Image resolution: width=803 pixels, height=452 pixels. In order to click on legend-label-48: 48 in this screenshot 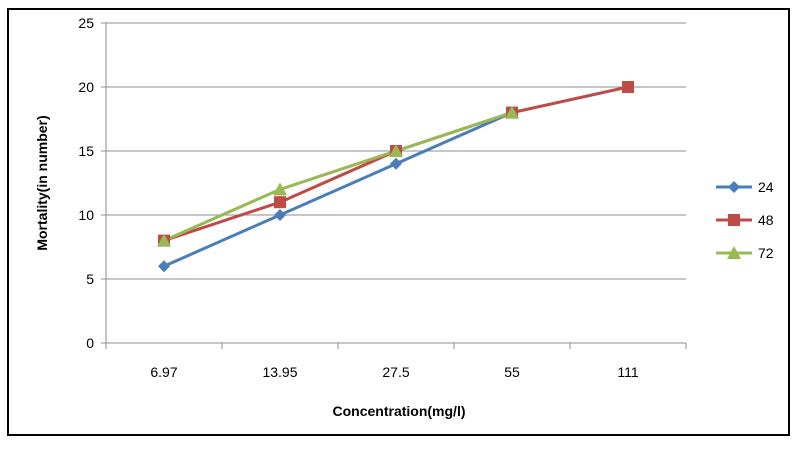, I will do `click(766, 220)`.